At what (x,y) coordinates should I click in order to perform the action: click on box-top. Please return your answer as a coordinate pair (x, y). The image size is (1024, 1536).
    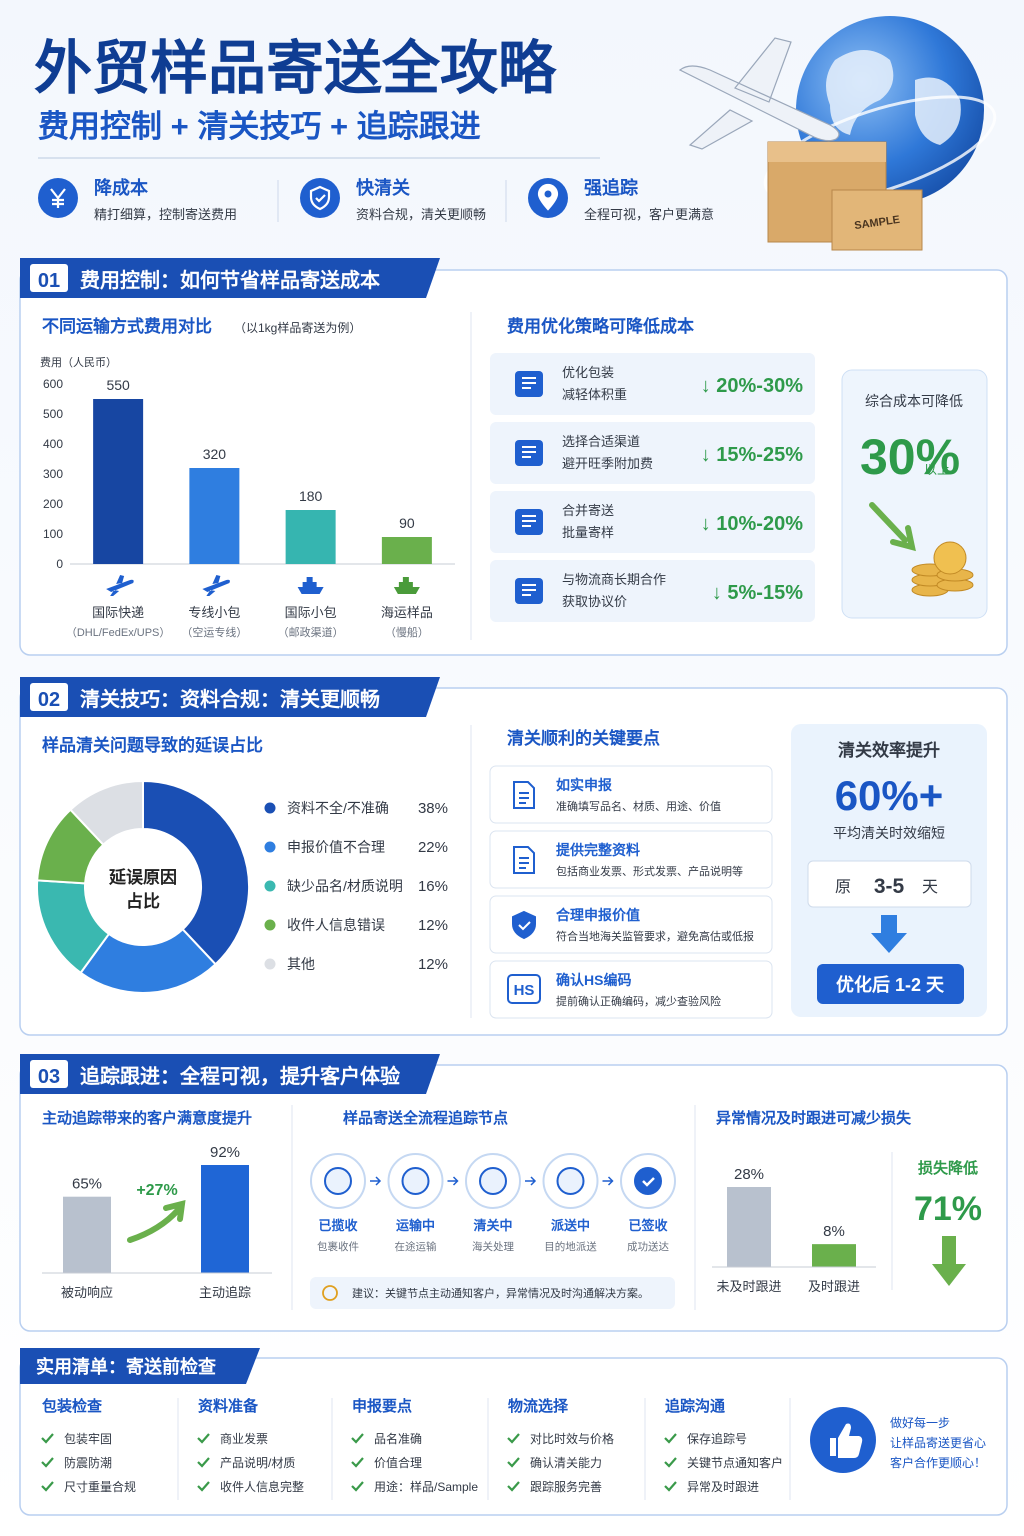
    Looking at the image, I should click on (827, 152).